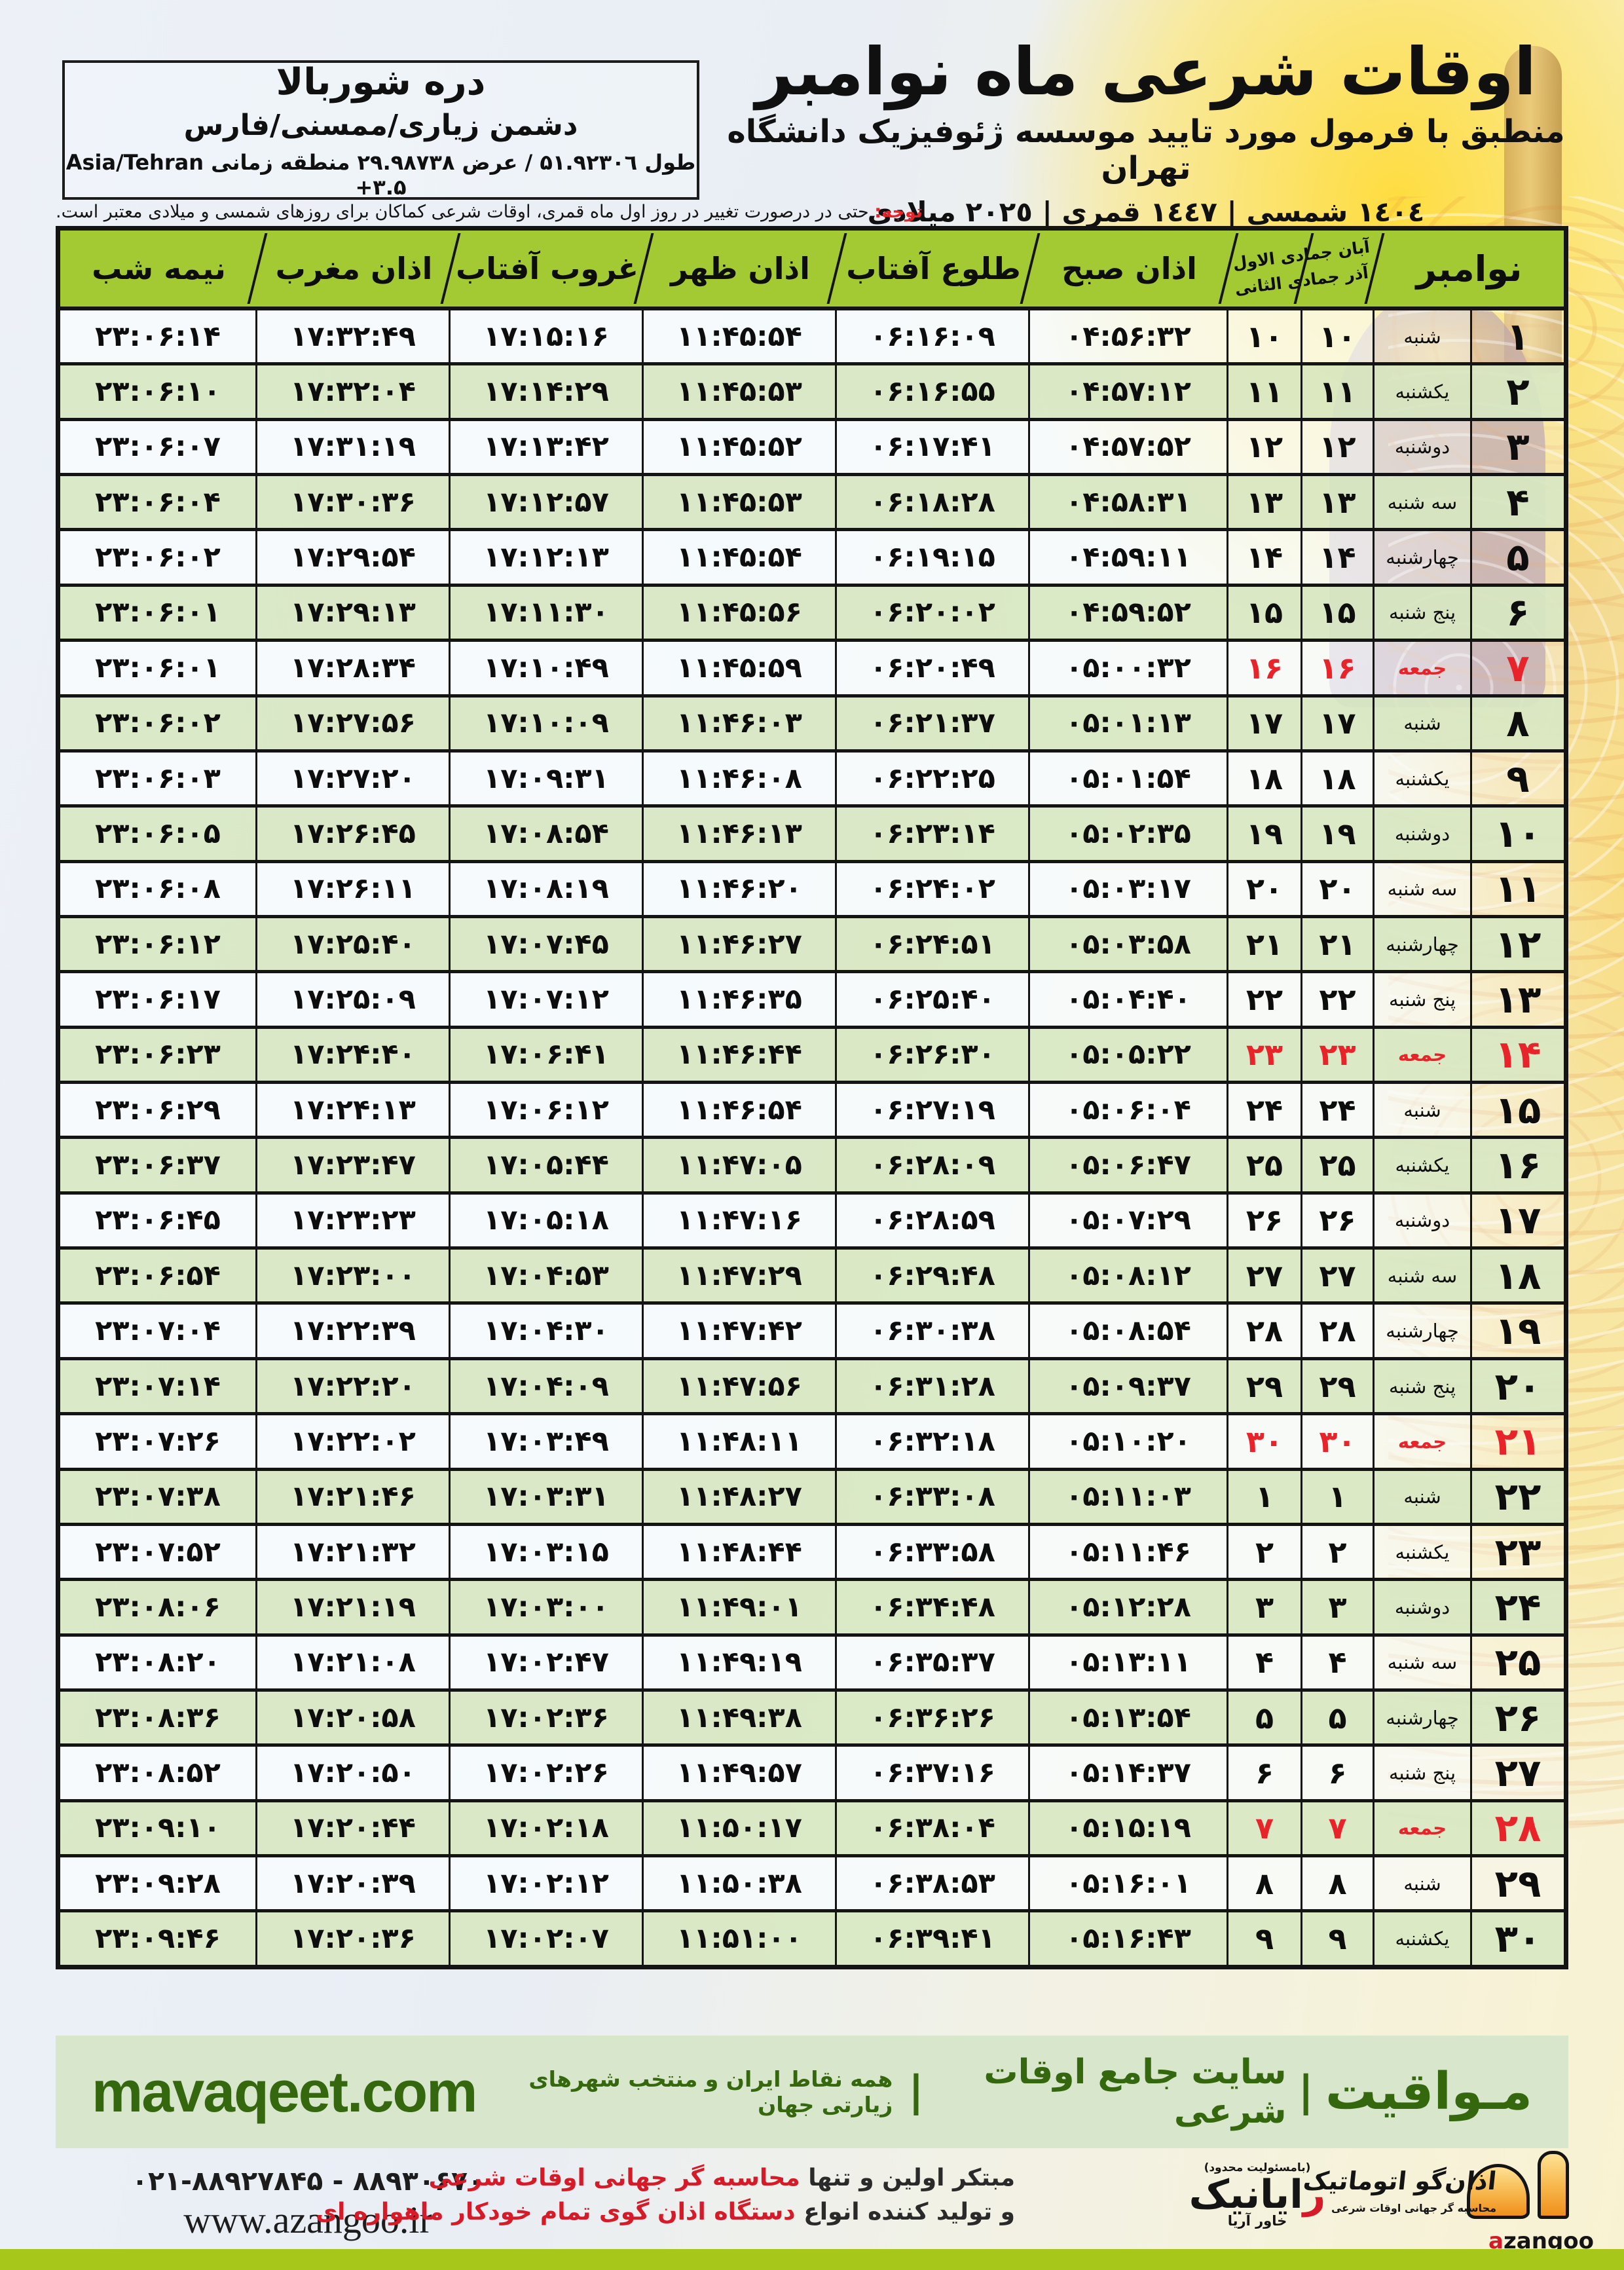  Describe the element at coordinates (1518, 889) in the screenshot. I see `cell-november-day: ۱۱` at that location.